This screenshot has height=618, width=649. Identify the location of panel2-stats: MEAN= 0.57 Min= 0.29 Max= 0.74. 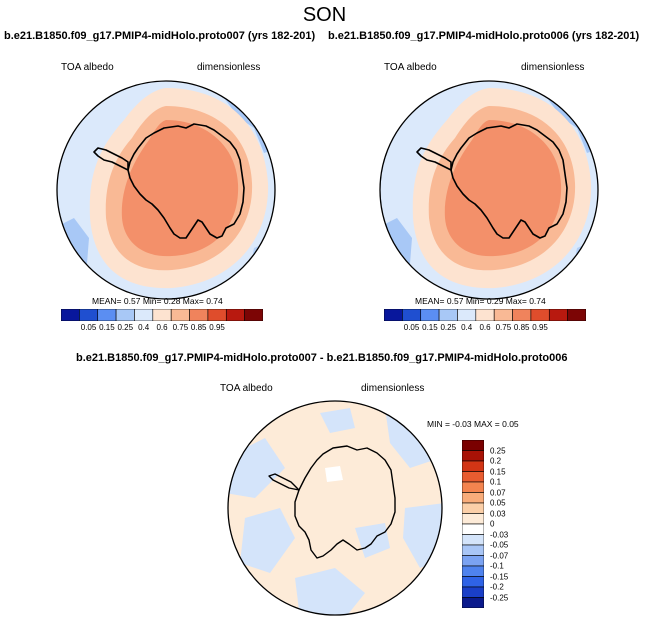
(480, 301).